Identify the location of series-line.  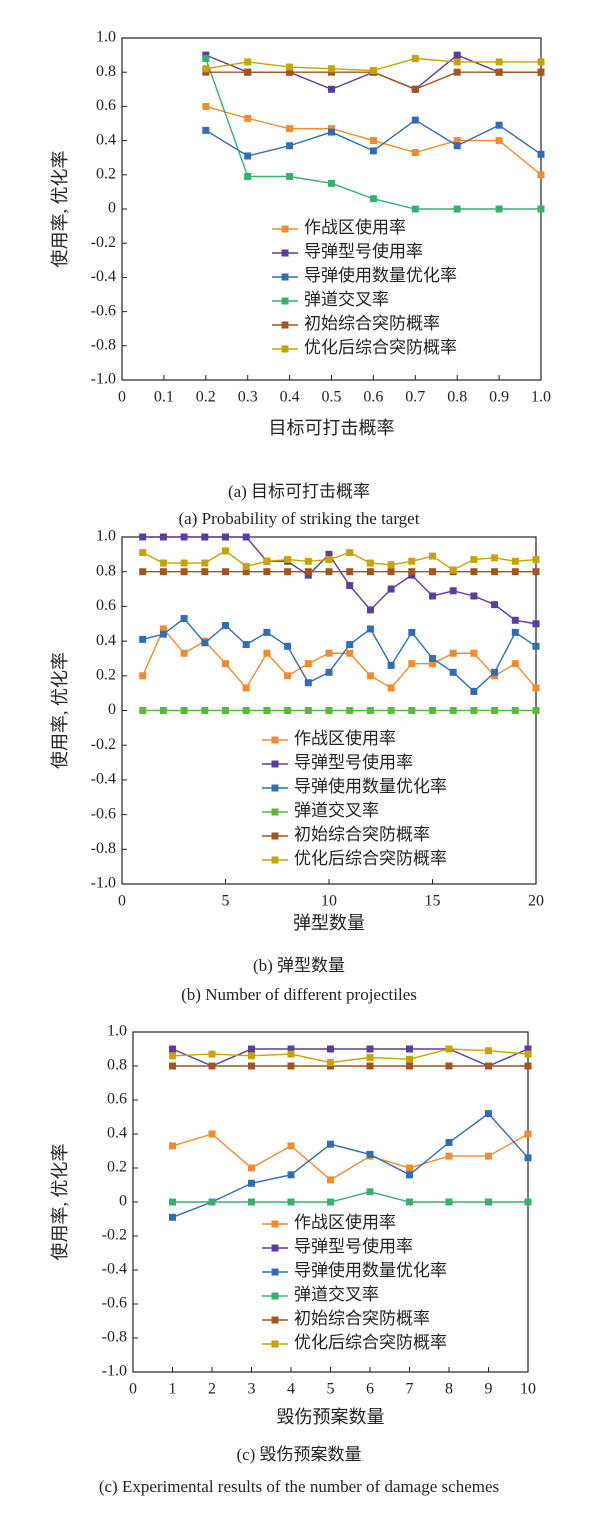
(350, 1165).